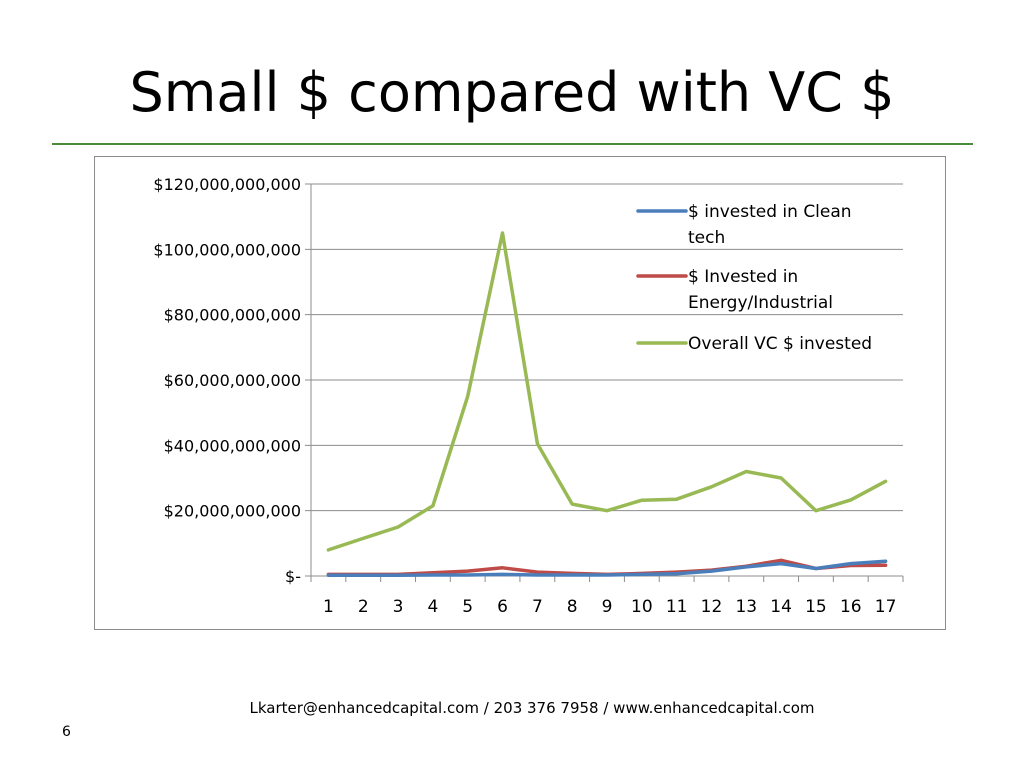 Image resolution: width=1024 pixels, height=768 pixels. Describe the element at coordinates (502, 607) in the screenshot. I see `x-tick-label: 6` at that location.